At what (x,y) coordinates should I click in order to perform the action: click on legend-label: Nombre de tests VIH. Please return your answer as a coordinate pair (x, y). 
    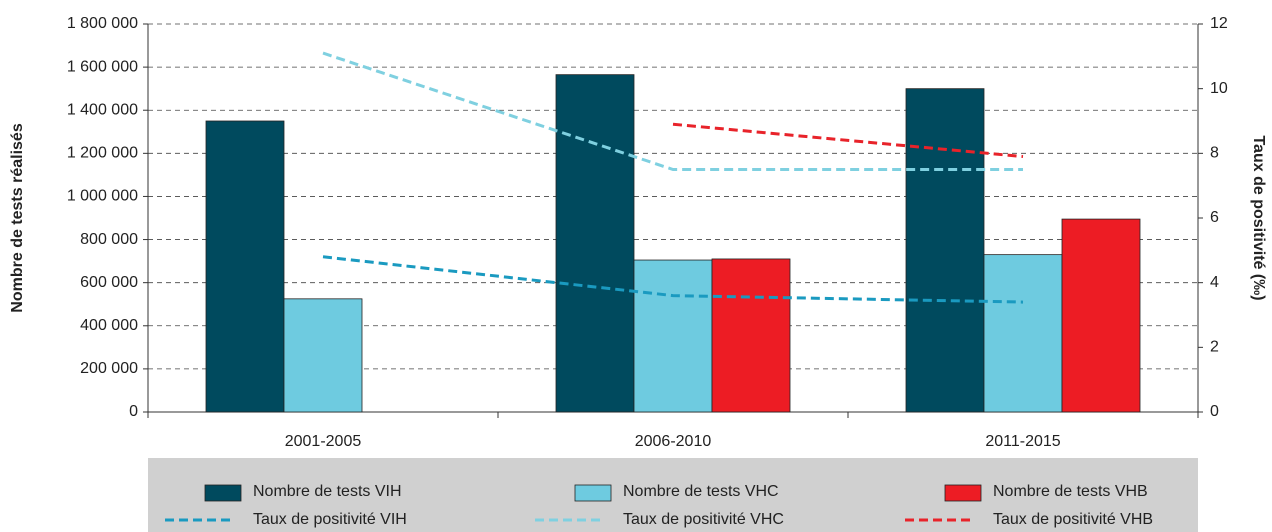
    Looking at the image, I should click on (327, 491).